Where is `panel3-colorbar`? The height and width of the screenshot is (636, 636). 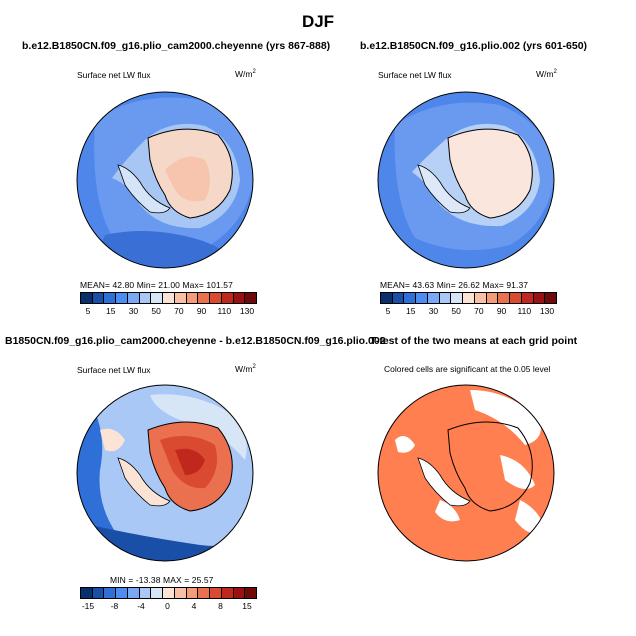
panel3-colorbar is located at coordinates (168, 593).